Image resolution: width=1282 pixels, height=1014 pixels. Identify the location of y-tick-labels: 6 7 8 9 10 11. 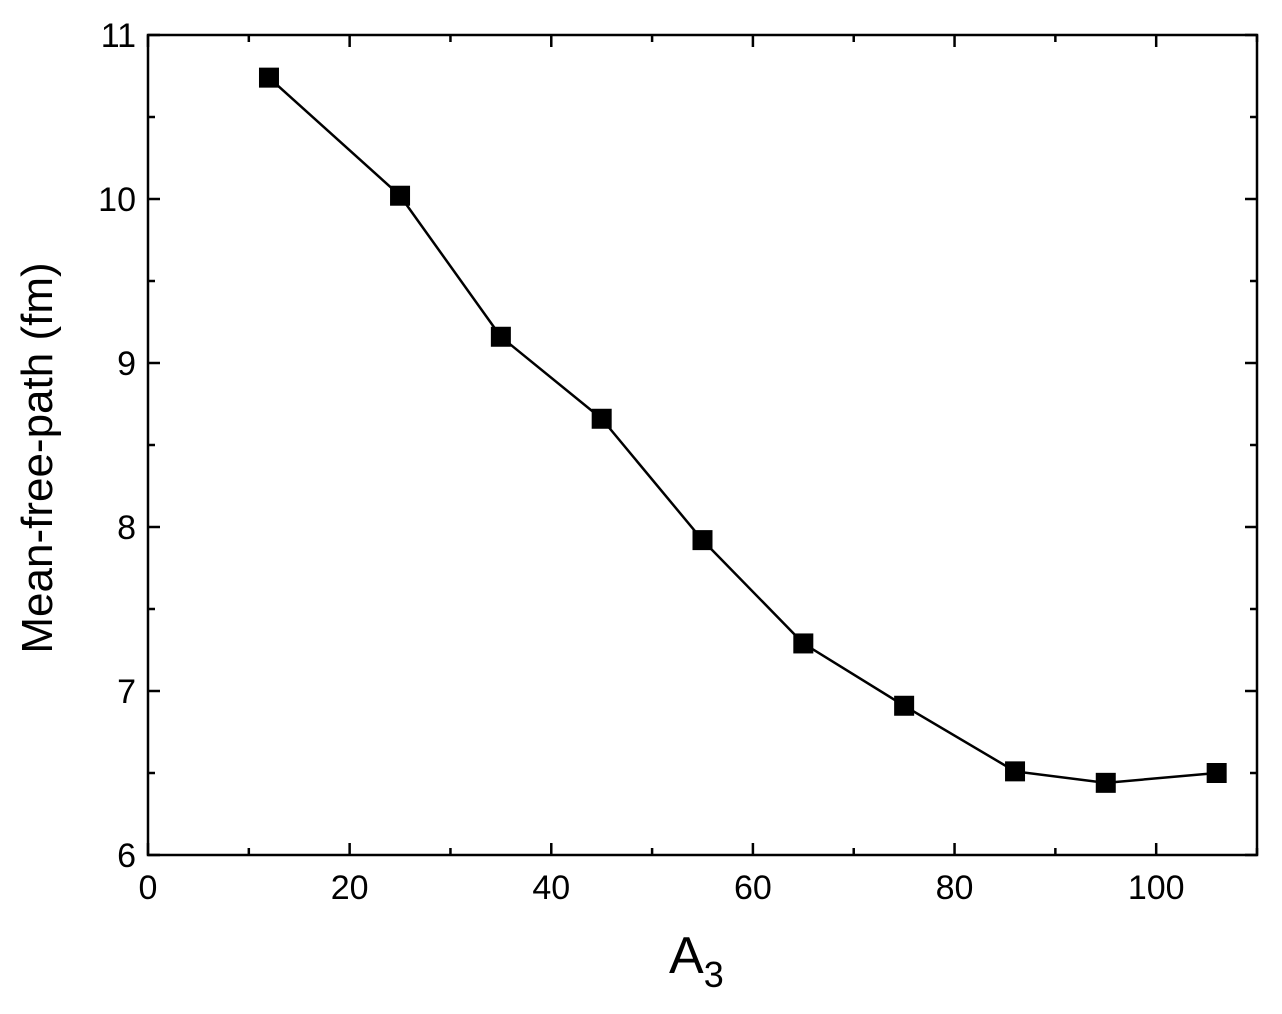
(117, 446).